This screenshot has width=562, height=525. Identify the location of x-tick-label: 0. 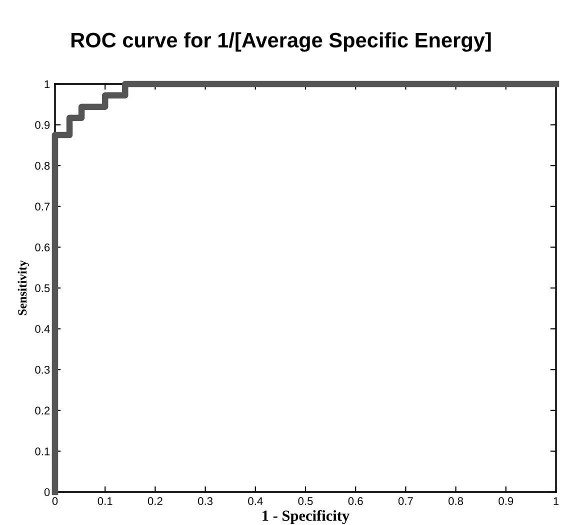
(55, 501).